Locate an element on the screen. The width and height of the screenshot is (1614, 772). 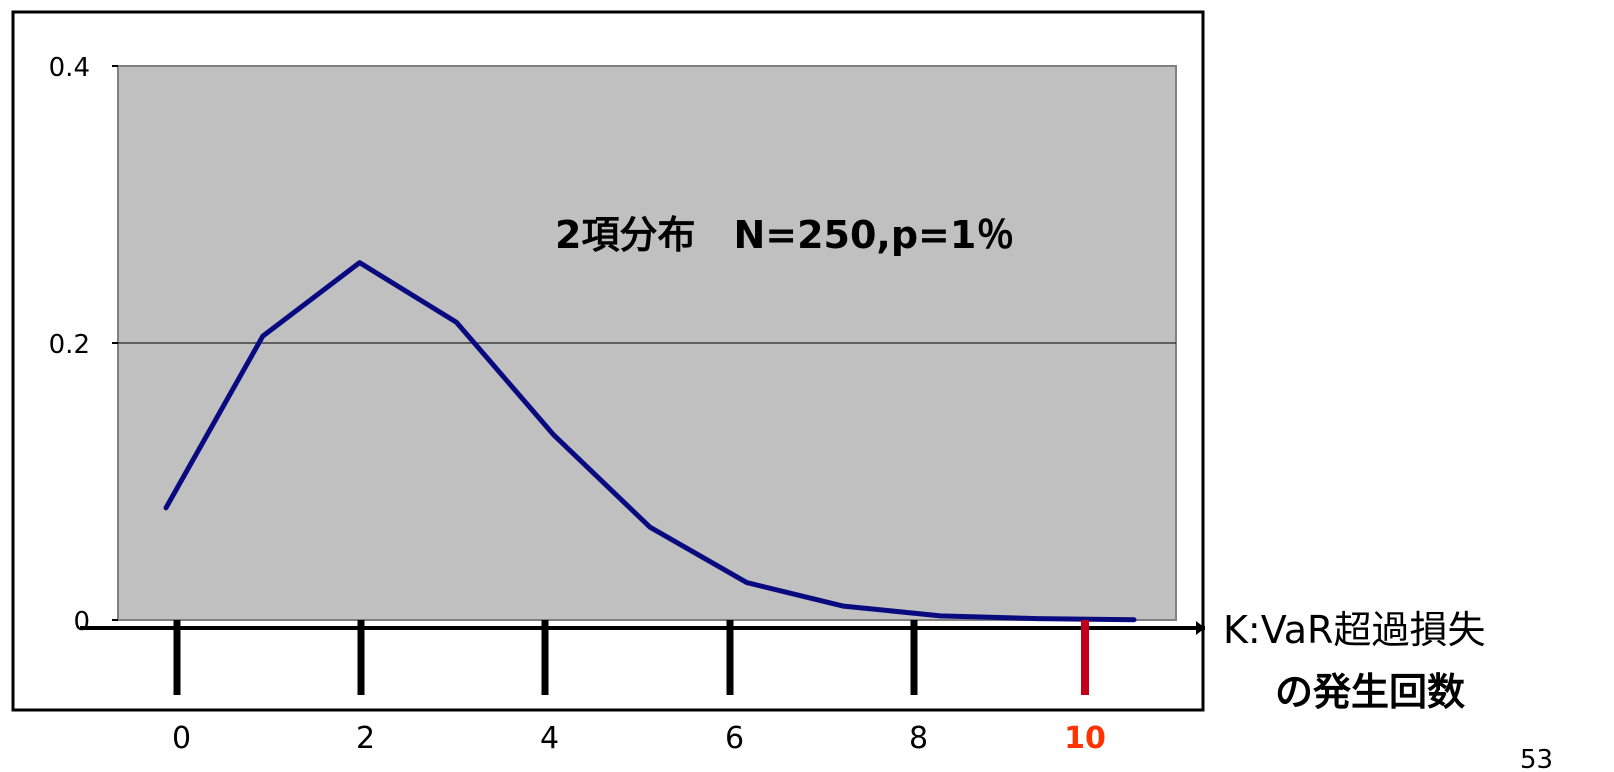
x-tick-label: 6 is located at coordinates (734, 738).